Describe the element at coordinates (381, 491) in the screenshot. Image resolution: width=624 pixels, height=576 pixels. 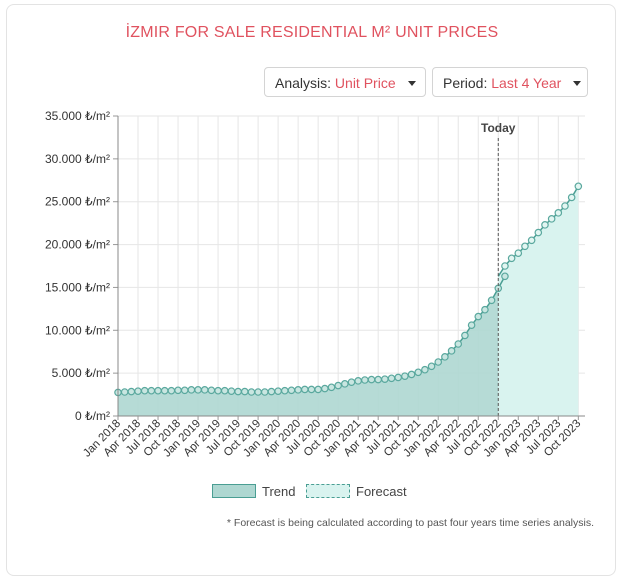
I see `legend-forecast-label: Forecast` at that location.